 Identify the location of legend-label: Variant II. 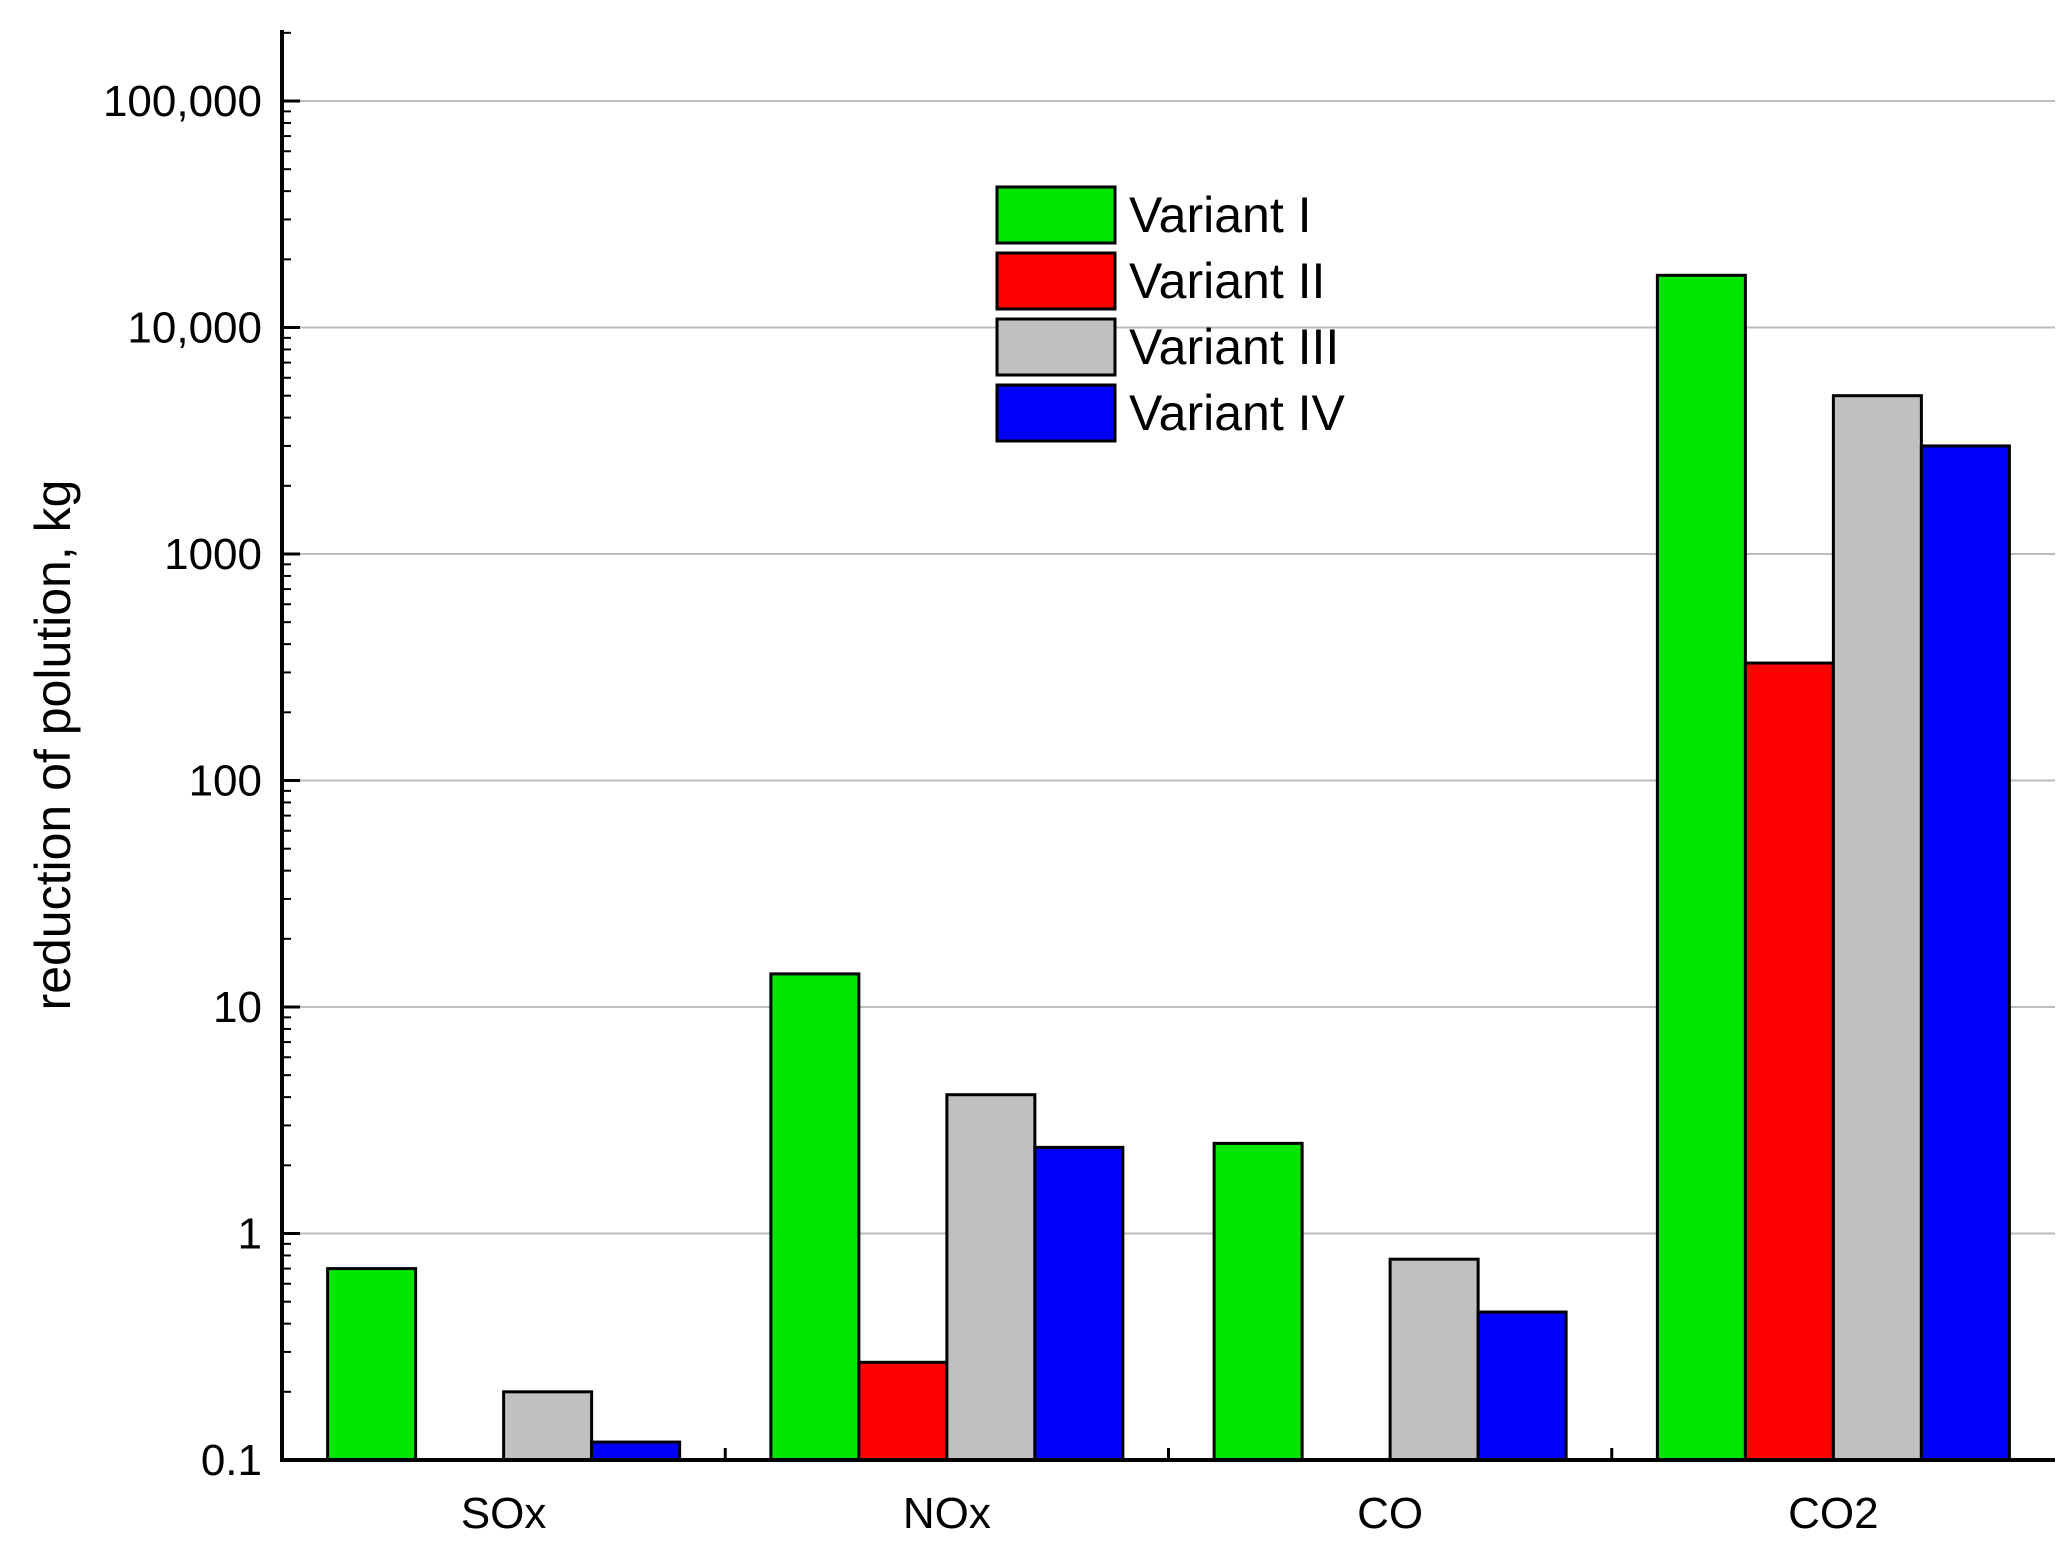
(1227, 281).